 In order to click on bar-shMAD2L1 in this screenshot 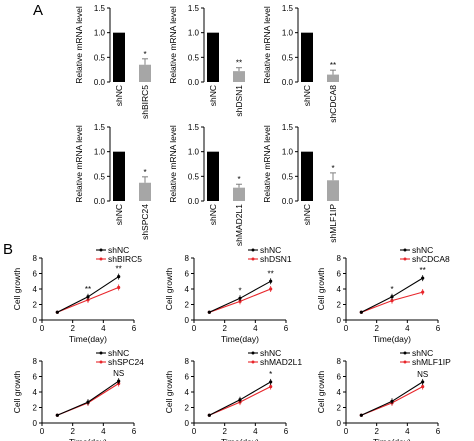, I will do `click(239, 194)`.